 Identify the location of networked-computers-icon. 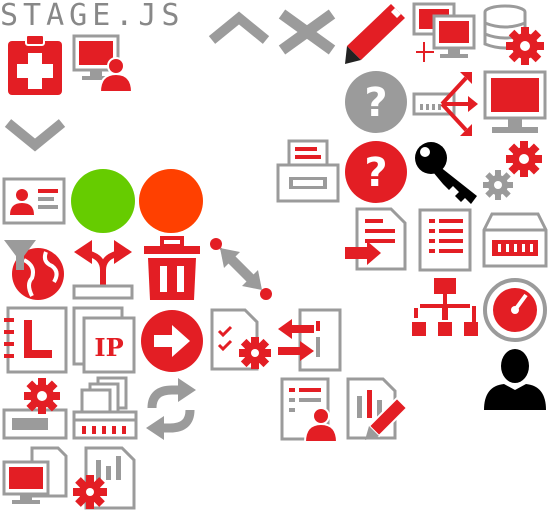
(444, 34).